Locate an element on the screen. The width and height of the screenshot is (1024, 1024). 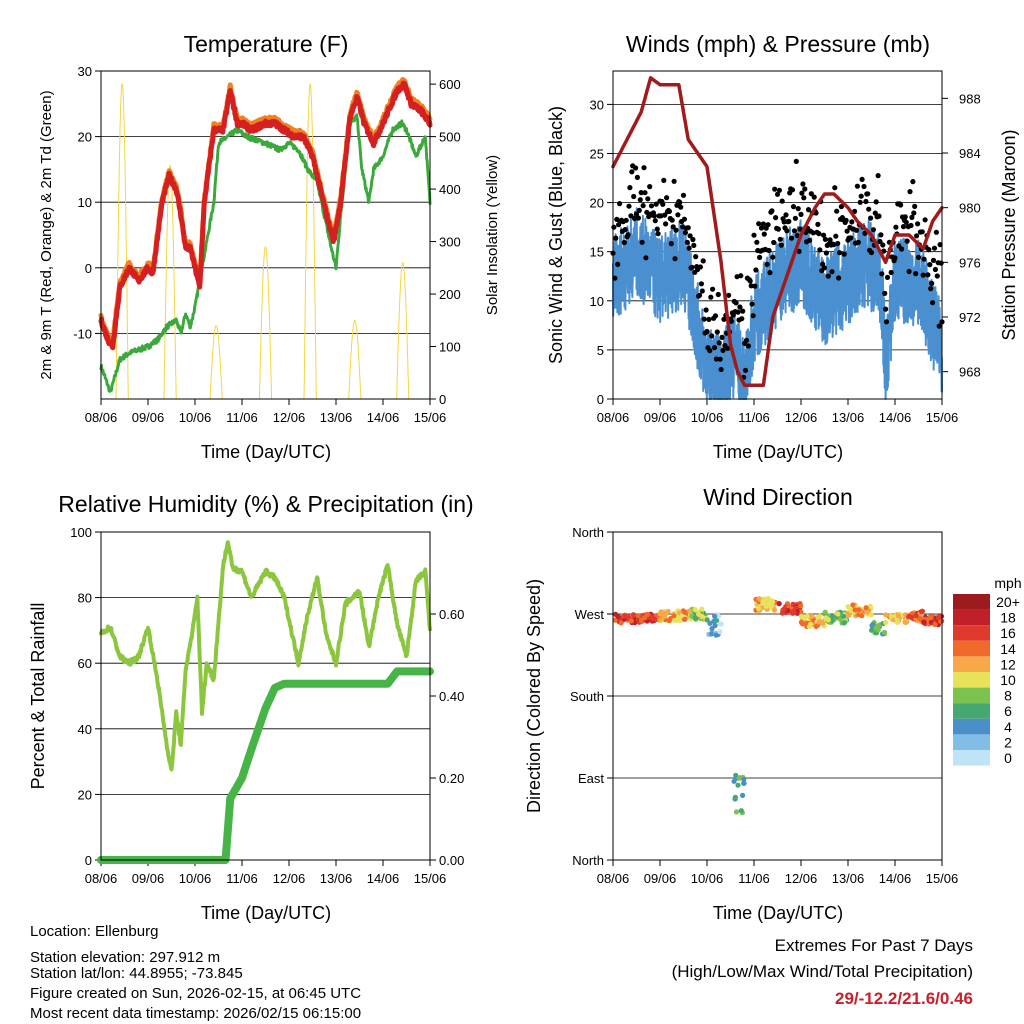
dewpoint-line is located at coordinates (265, 253).